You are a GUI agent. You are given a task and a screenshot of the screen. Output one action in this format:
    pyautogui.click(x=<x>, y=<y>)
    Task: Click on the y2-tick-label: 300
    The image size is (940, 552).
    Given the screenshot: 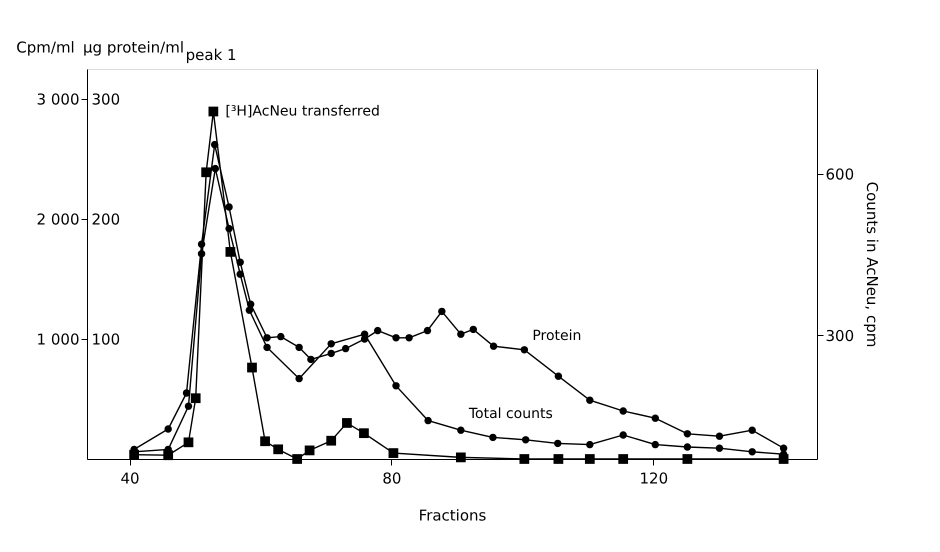 What is the action you would take?
    pyautogui.click(x=840, y=335)
    